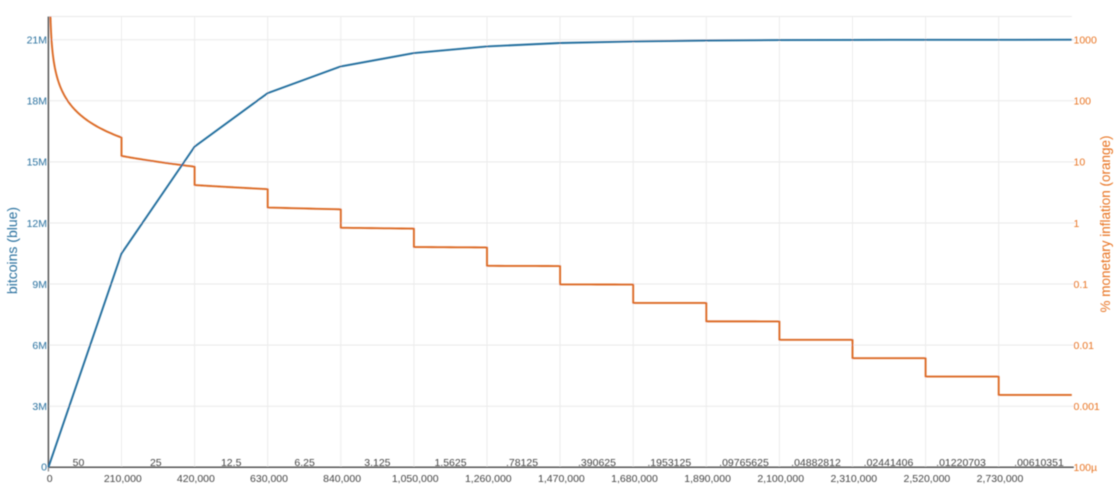 Image resolution: width=1120 pixels, height=497 pixels. Describe the element at coordinates (304, 463) in the screenshot. I see `svg-text: 6.25` at that location.